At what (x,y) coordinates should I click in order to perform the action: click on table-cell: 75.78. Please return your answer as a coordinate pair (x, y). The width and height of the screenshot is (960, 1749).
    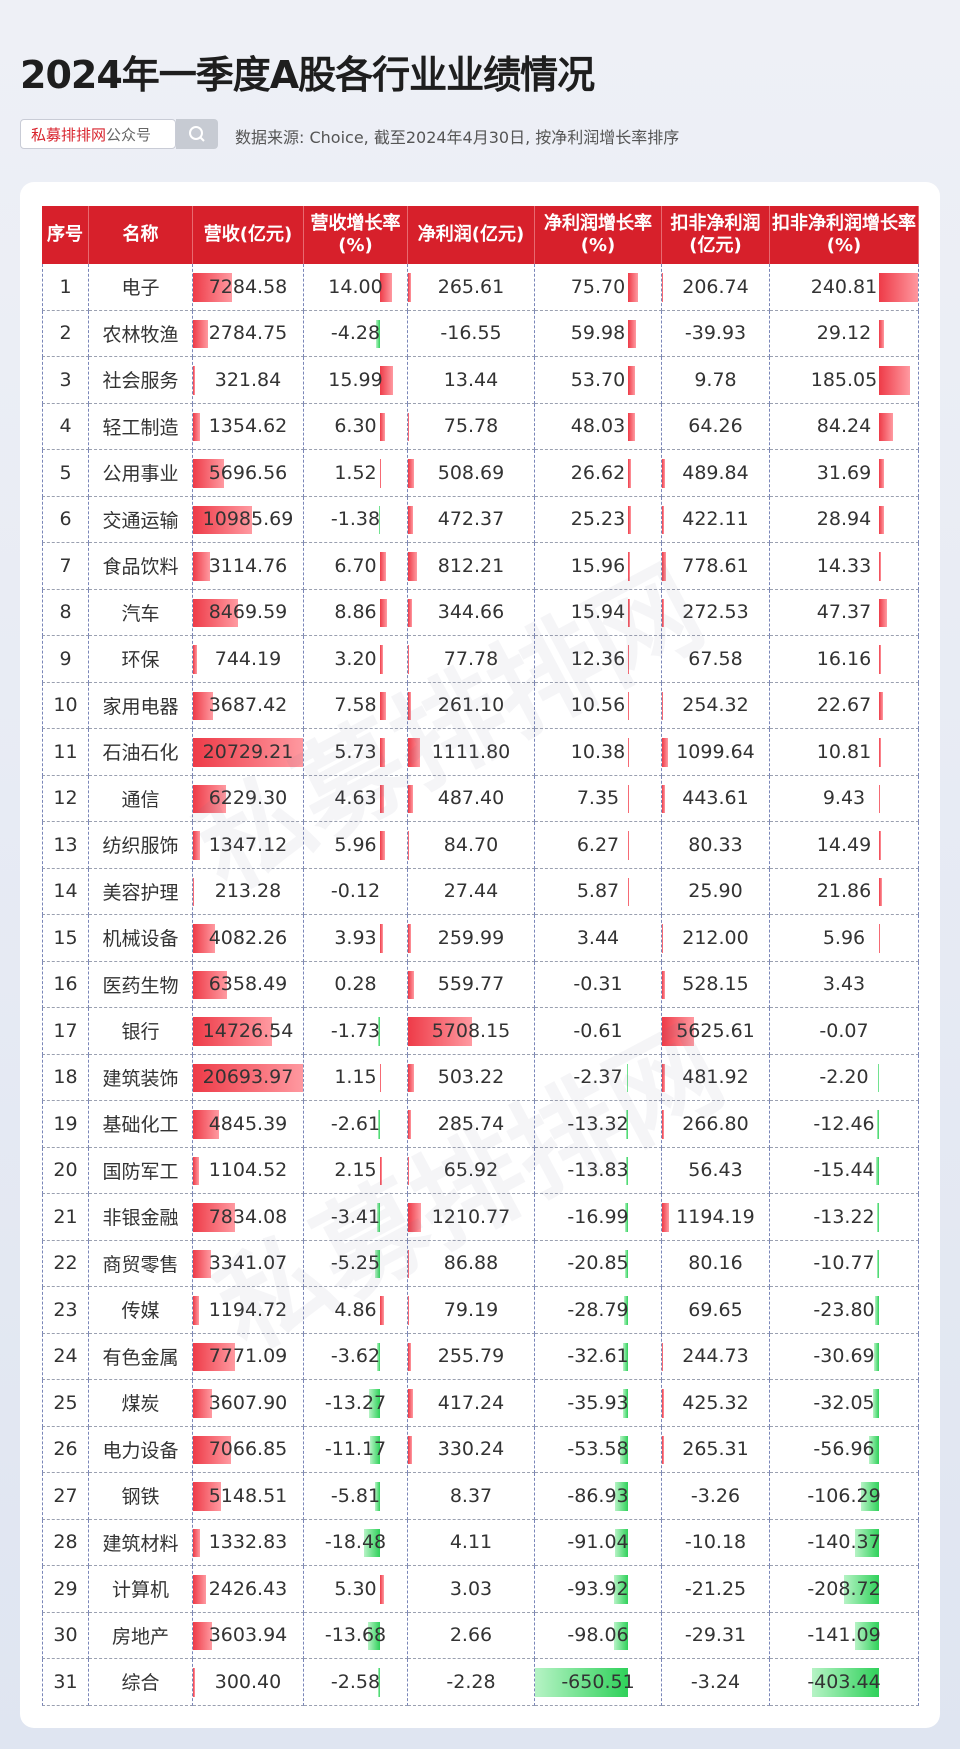
    Looking at the image, I should click on (471, 426).